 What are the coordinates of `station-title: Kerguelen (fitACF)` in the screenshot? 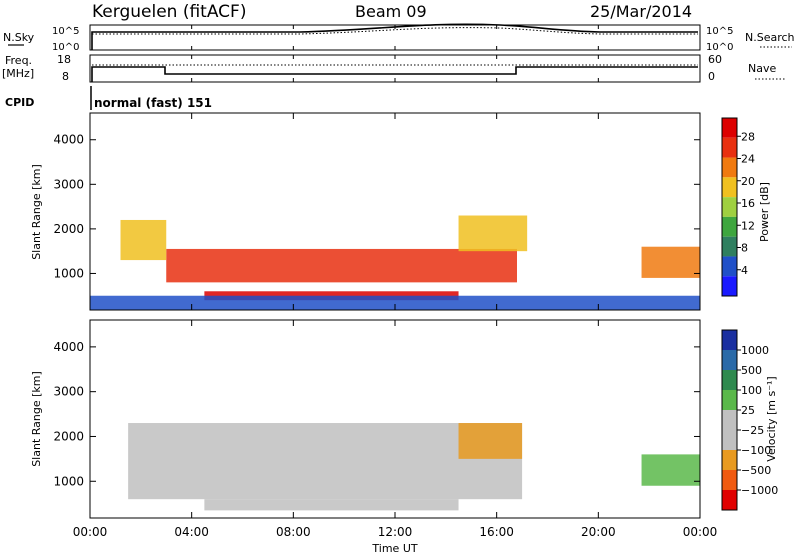 It's located at (169, 12).